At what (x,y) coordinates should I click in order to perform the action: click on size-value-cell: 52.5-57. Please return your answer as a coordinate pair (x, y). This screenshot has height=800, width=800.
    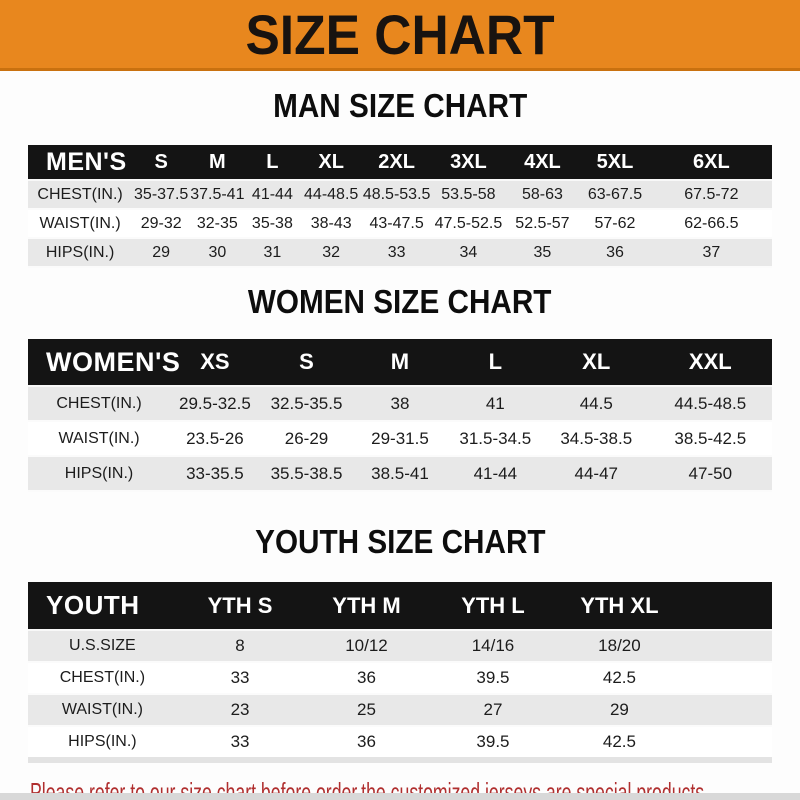
    Looking at the image, I should click on (542, 223).